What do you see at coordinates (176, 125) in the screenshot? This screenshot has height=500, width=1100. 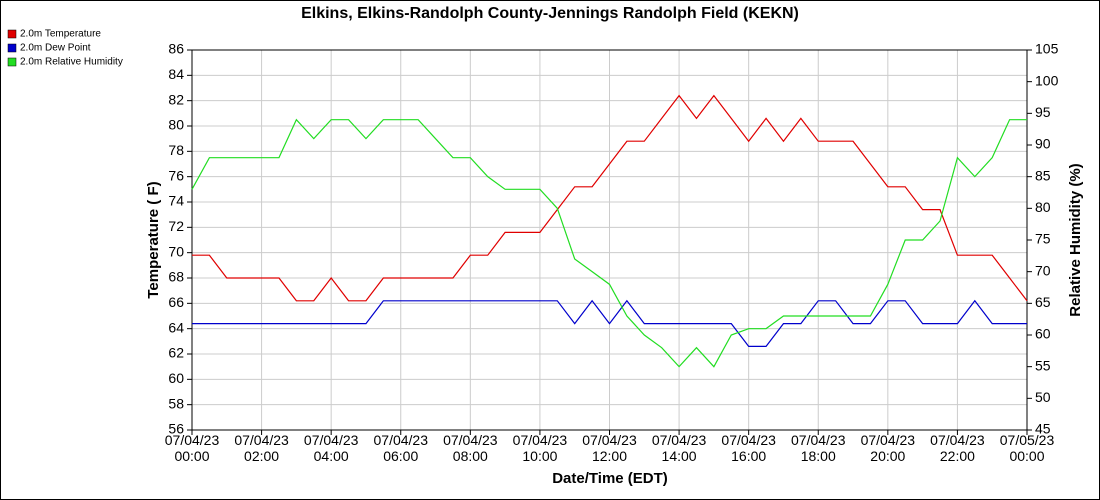 I see `y-tick-label: 80` at bounding box center [176, 125].